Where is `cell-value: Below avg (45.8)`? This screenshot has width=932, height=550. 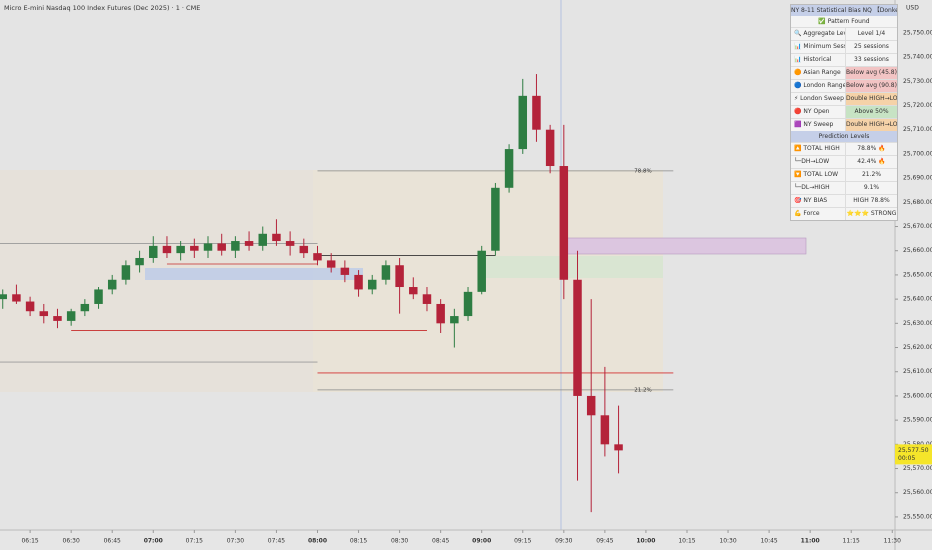 cell-value: Below avg (45.8) is located at coordinates (871, 73).